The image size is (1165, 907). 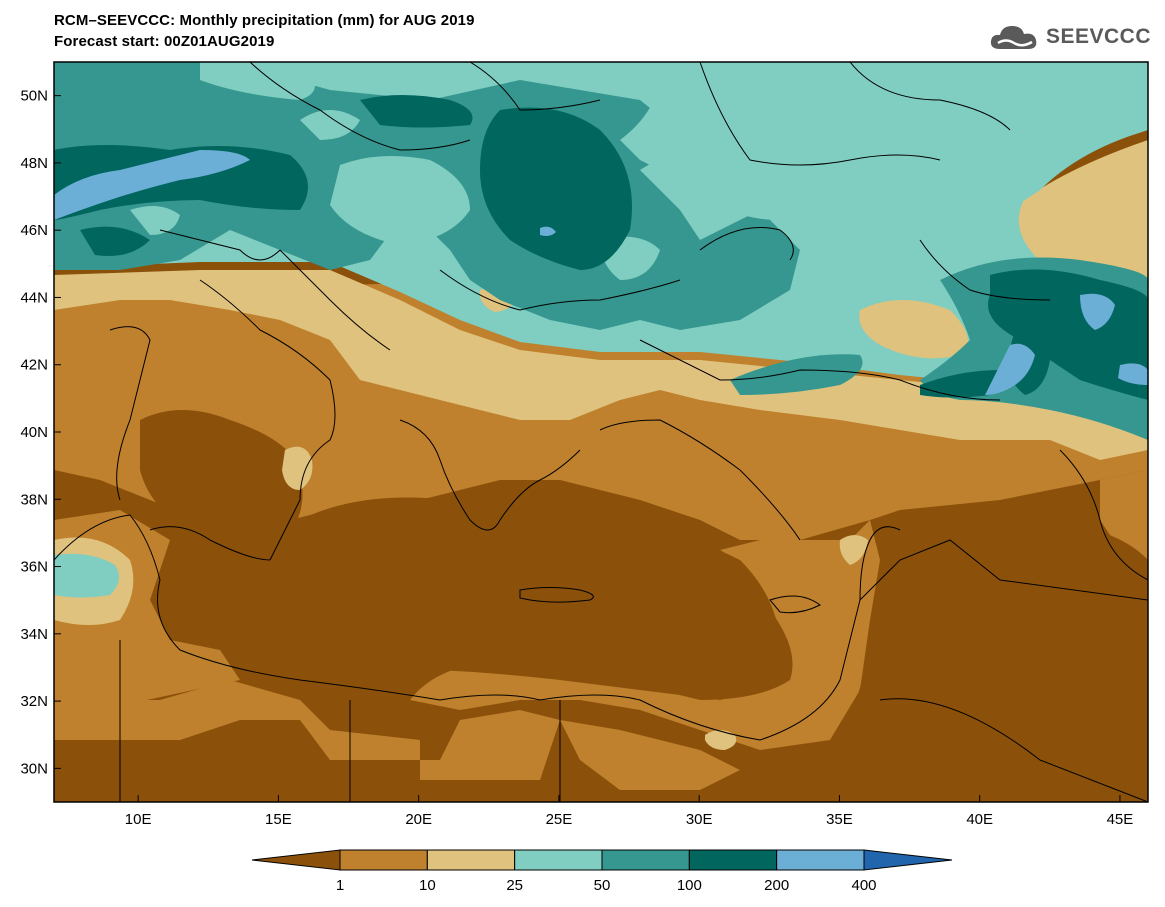 What do you see at coordinates (839, 819) in the screenshot?
I see `lon-tick-label: 35E` at bounding box center [839, 819].